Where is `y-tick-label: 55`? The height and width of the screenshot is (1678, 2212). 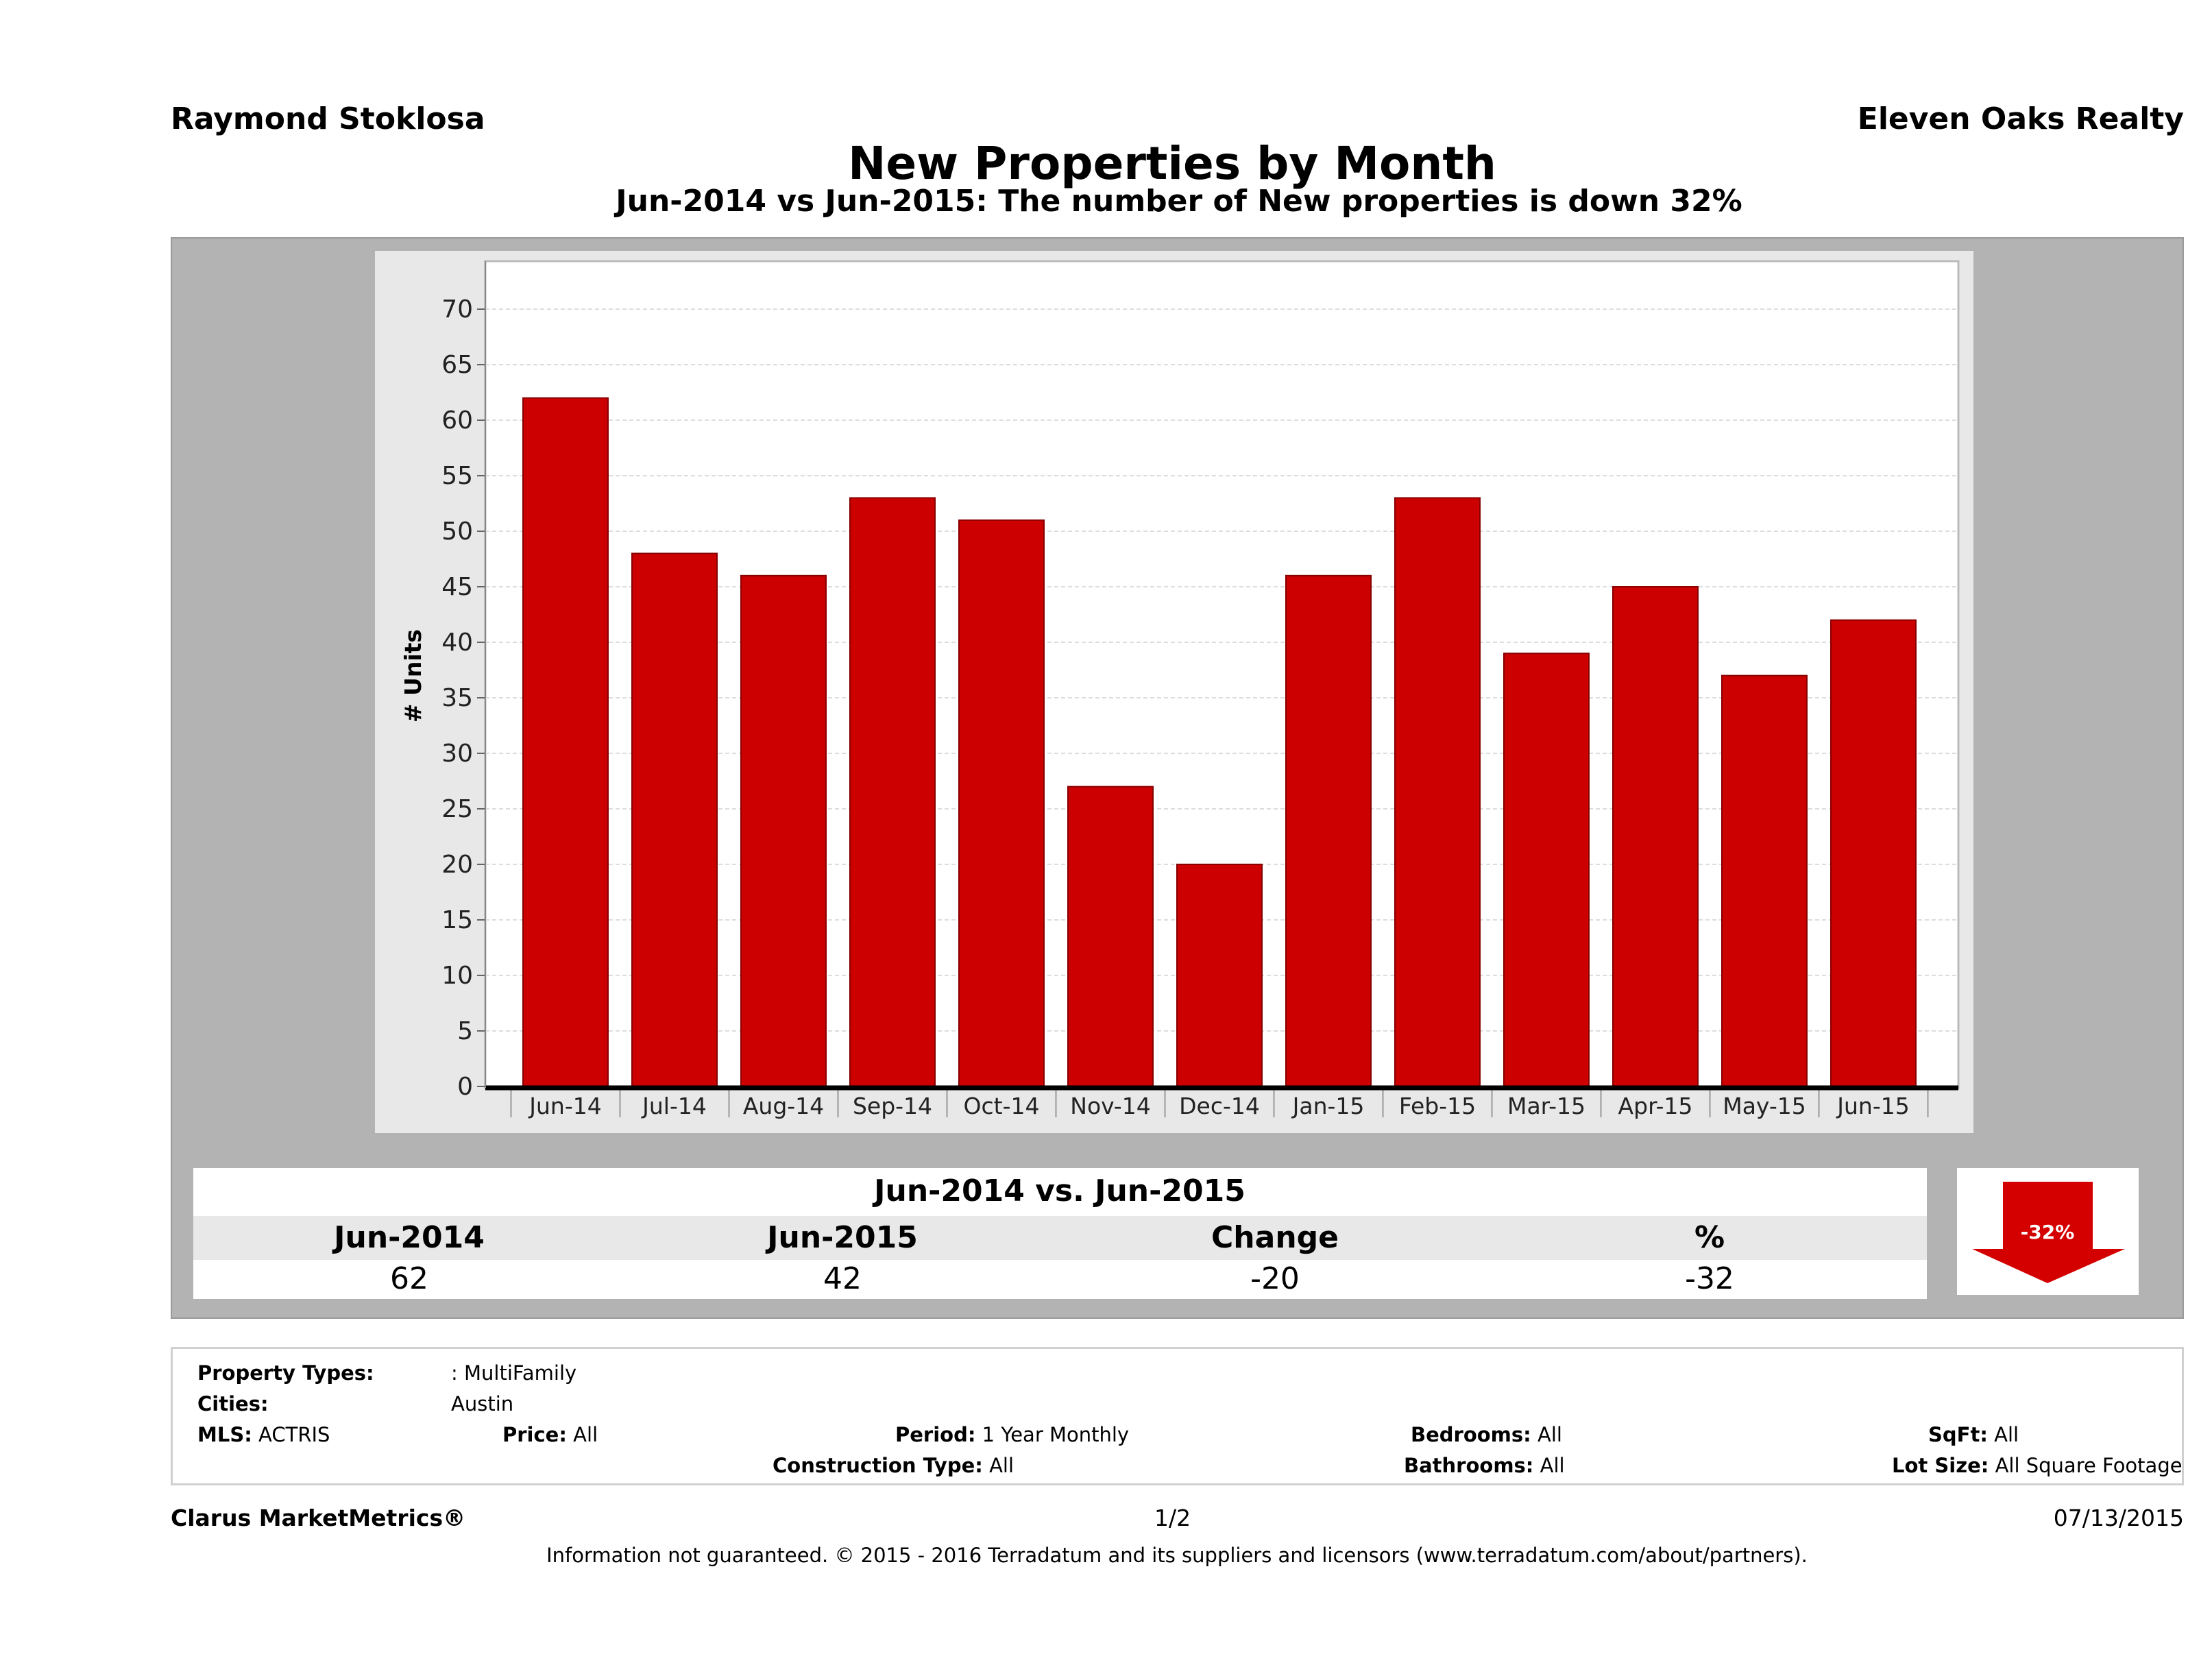 y-tick-label: 55 is located at coordinates (457, 476).